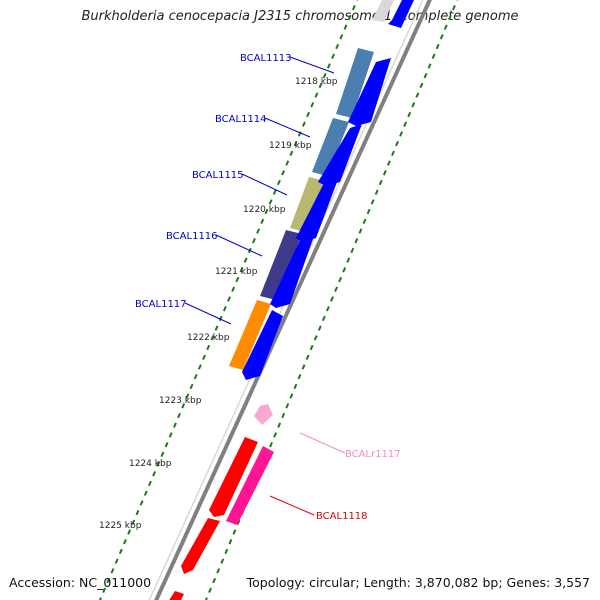  What do you see at coordinates (401, 14) in the screenshot?
I see `cds-arrow-partial-top` at bounding box center [401, 14].